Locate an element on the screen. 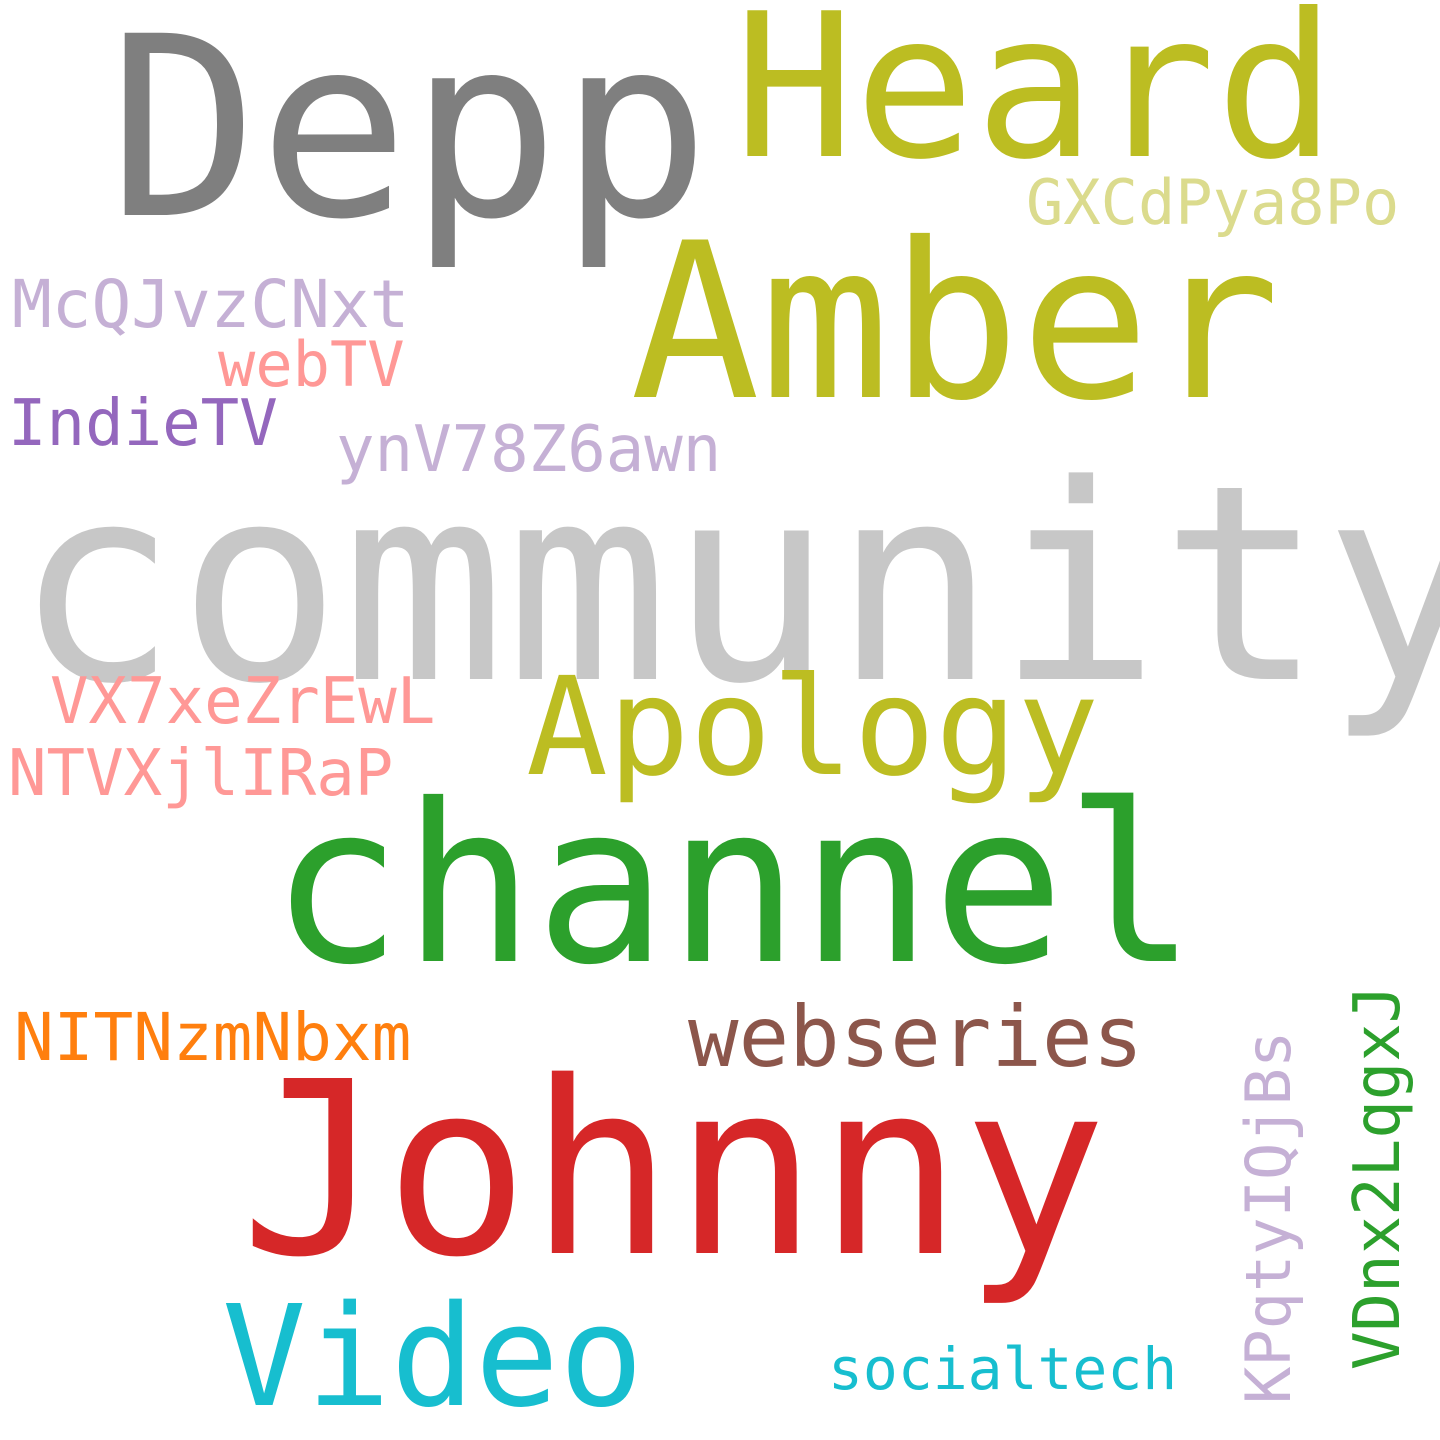 This screenshot has height=1440, width=1440. word-vdnx2lqgxj: VDnx2LqgxJ is located at coordinates (1378, 1177).